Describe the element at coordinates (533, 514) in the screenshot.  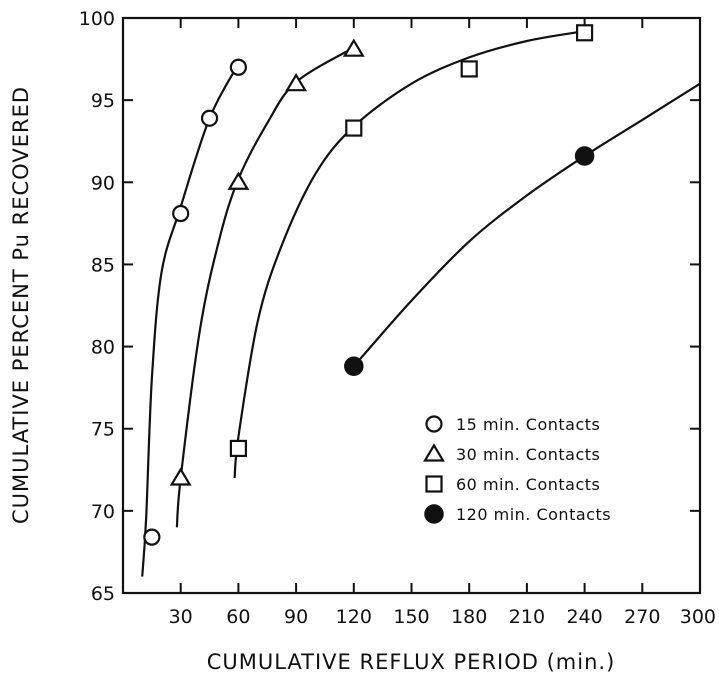
I see `legend-label: 120 min. Contacts` at that location.